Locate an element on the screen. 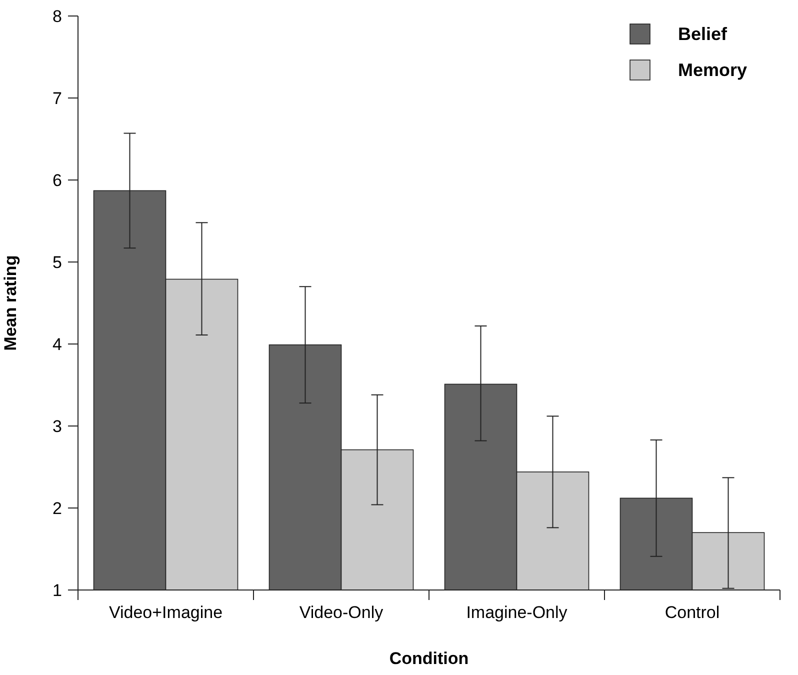  y-tick-label: 3 is located at coordinates (57, 426).